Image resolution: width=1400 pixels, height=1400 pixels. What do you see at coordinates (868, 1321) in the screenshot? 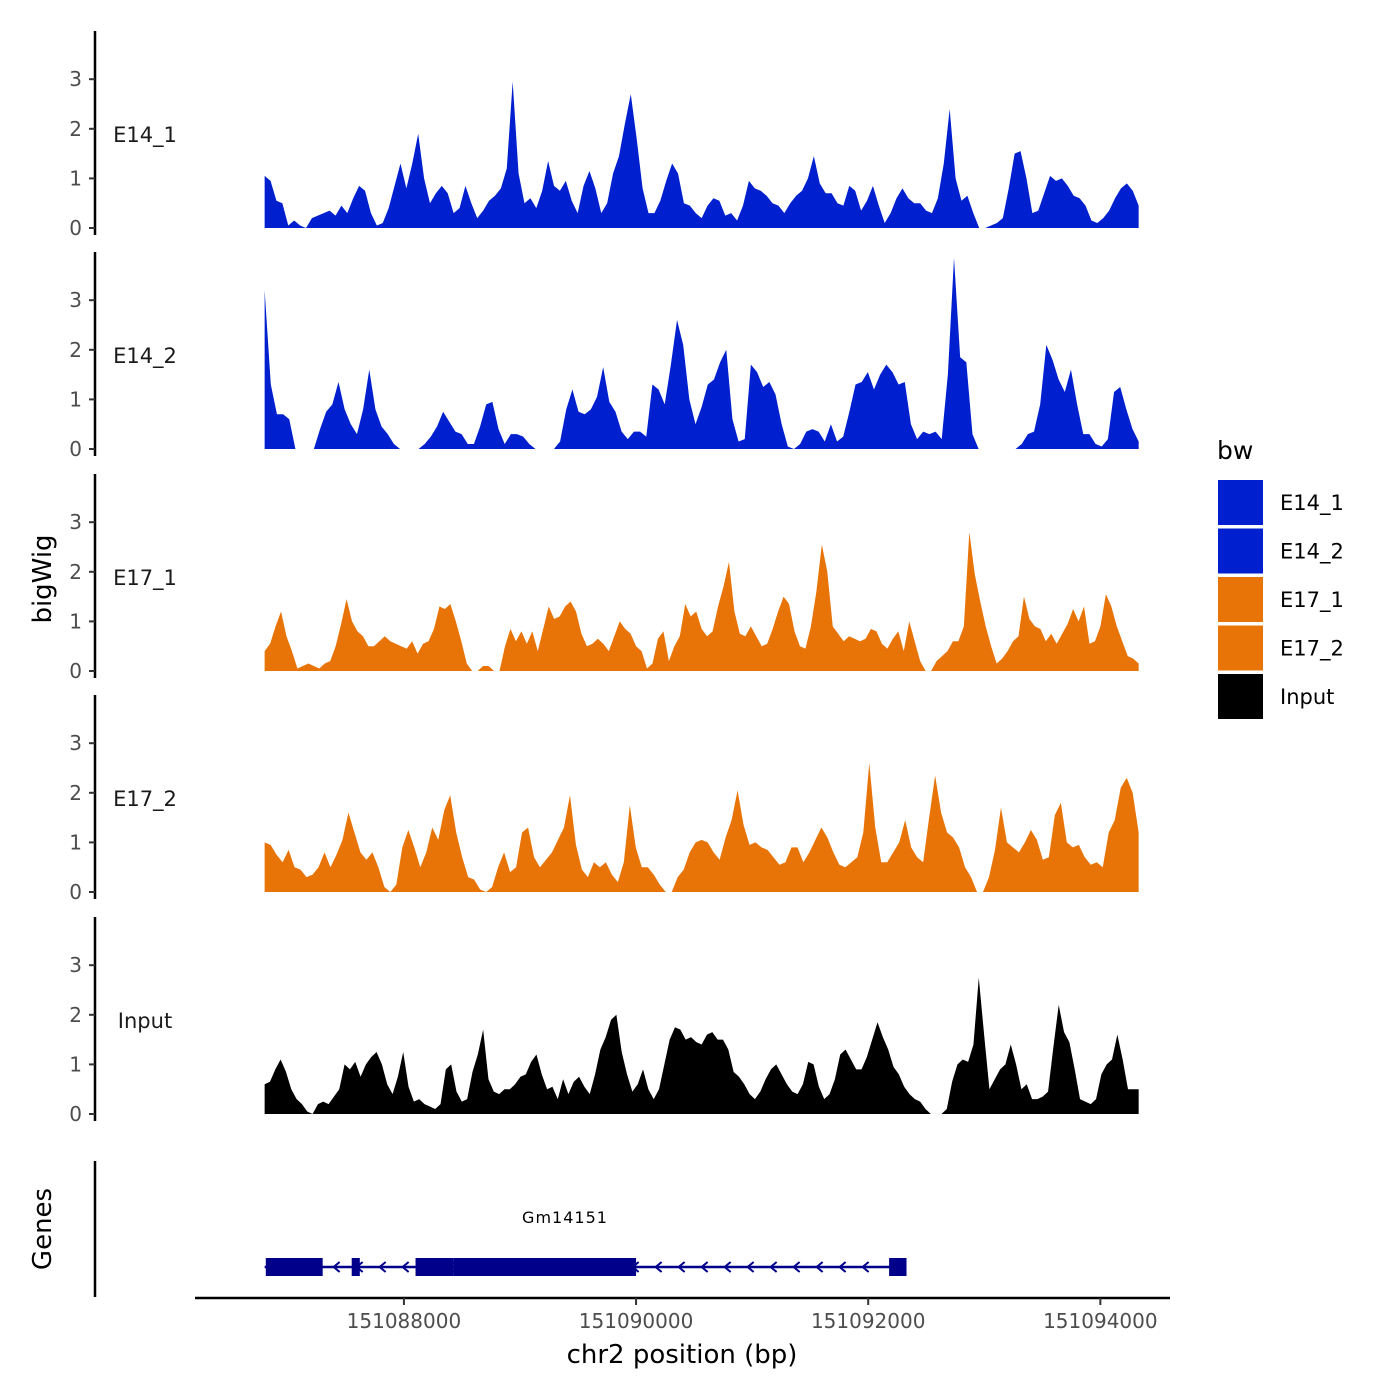
I see `x-tick-label: 151092000` at bounding box center [868, 1321].